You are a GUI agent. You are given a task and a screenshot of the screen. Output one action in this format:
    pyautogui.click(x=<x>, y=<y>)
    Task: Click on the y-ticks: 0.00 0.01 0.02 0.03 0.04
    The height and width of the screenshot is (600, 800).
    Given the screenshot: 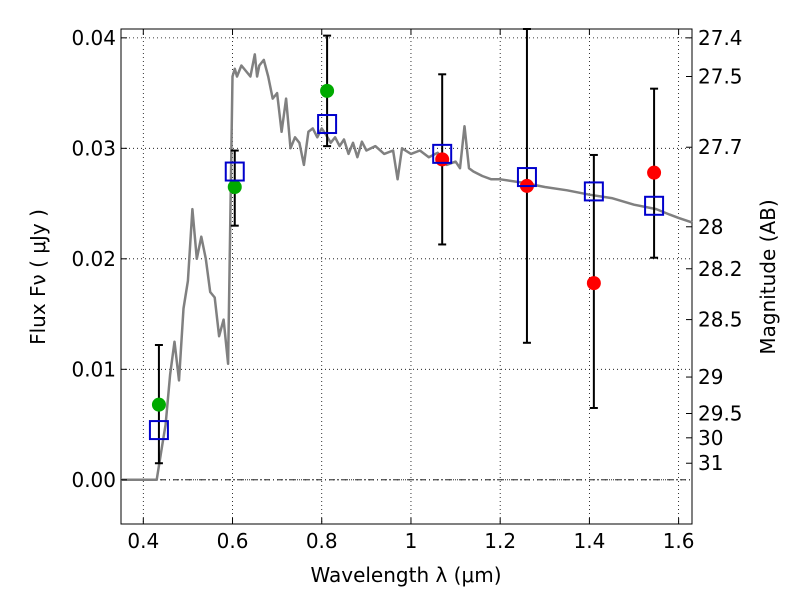 What is the action you would take?
    pyautogui.click(x=99, y=259)
    